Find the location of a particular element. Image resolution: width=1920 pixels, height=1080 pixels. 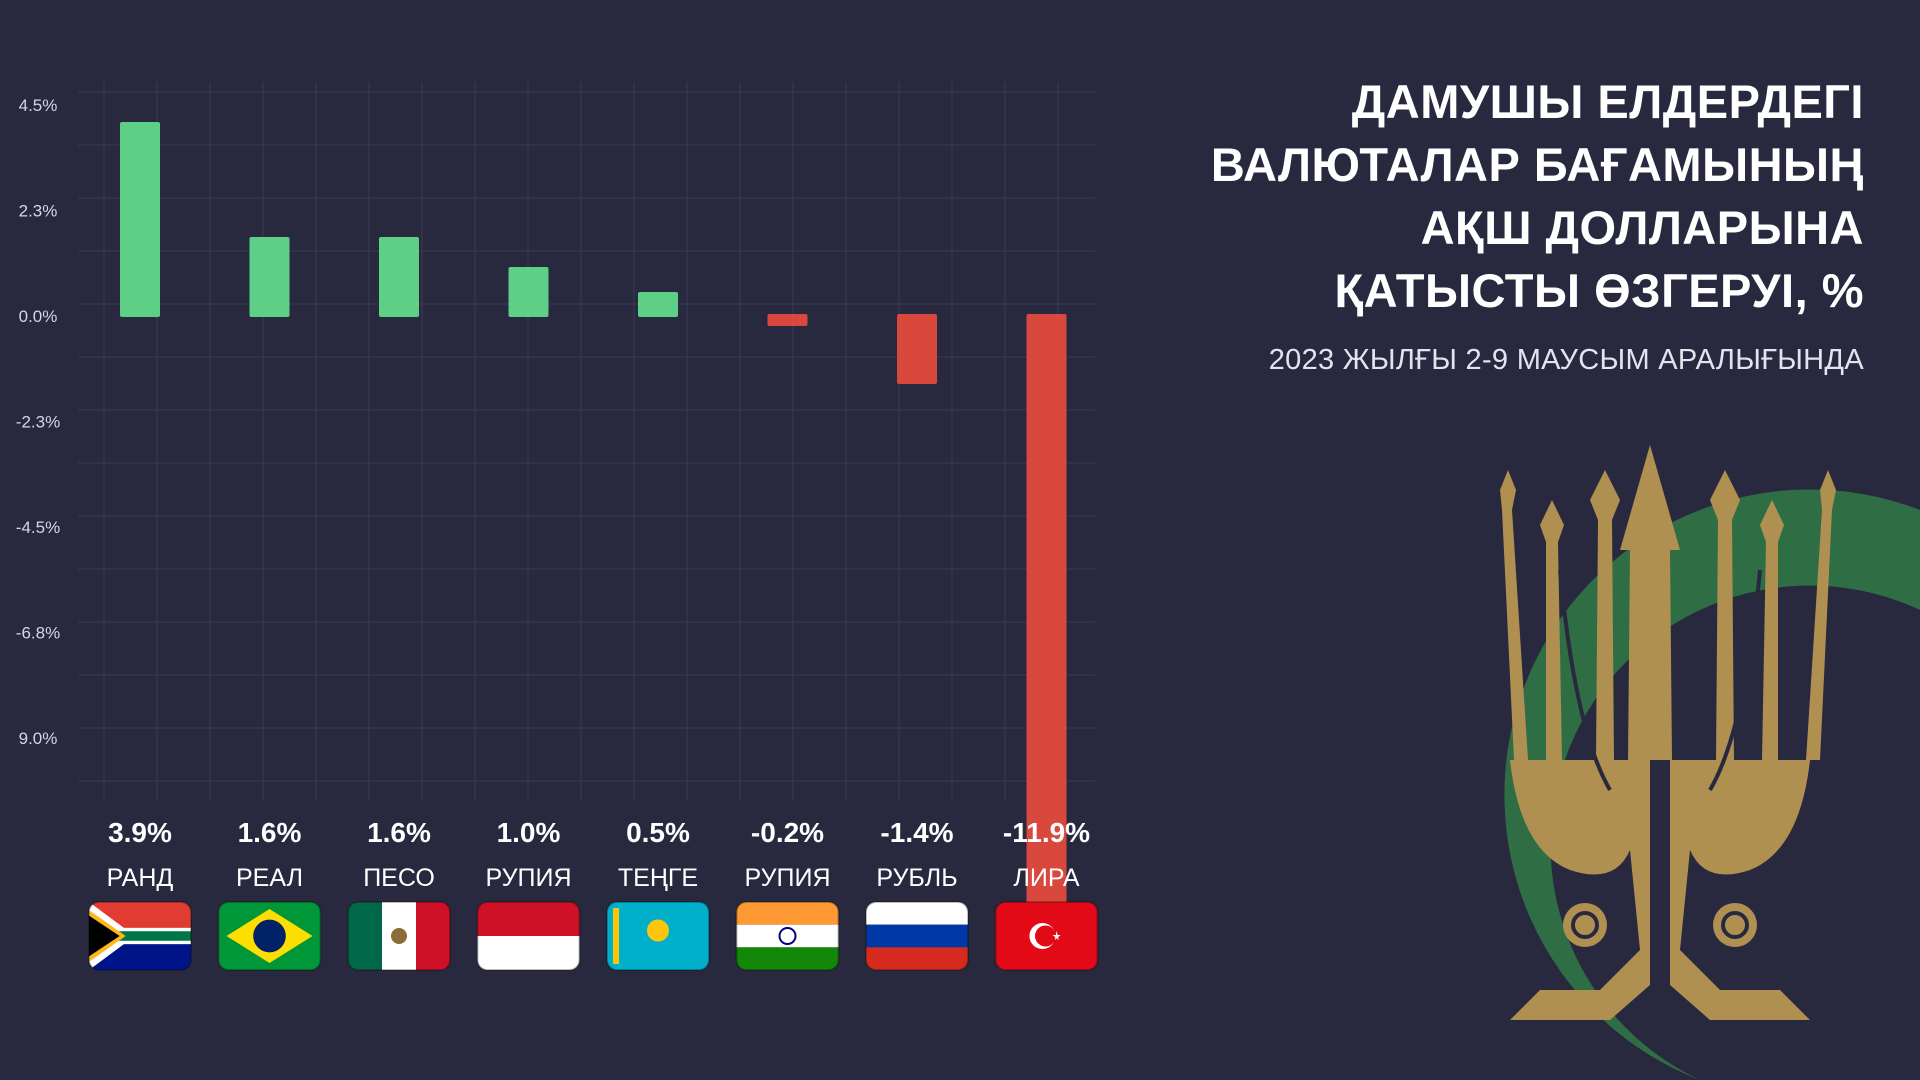

value-labels: 3.9% 1.6% 1.6% 1.0% 0.5% -0.2% -1.4% -11.9% is located at coordinates (599, 832).